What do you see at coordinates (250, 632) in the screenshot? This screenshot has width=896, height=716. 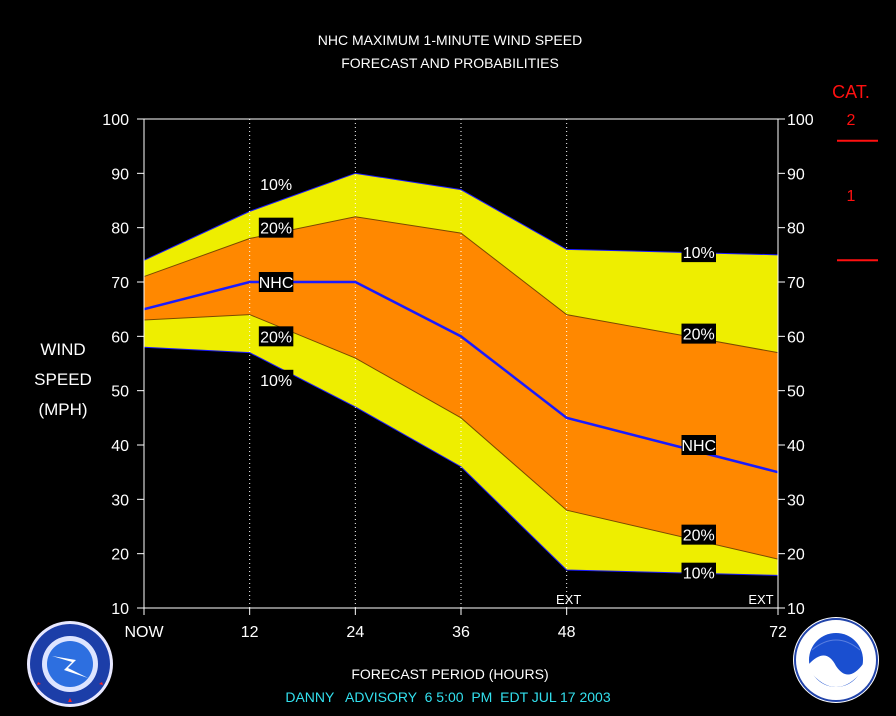 I see `x-tick-label: 12` at bounding box center [250, 632].